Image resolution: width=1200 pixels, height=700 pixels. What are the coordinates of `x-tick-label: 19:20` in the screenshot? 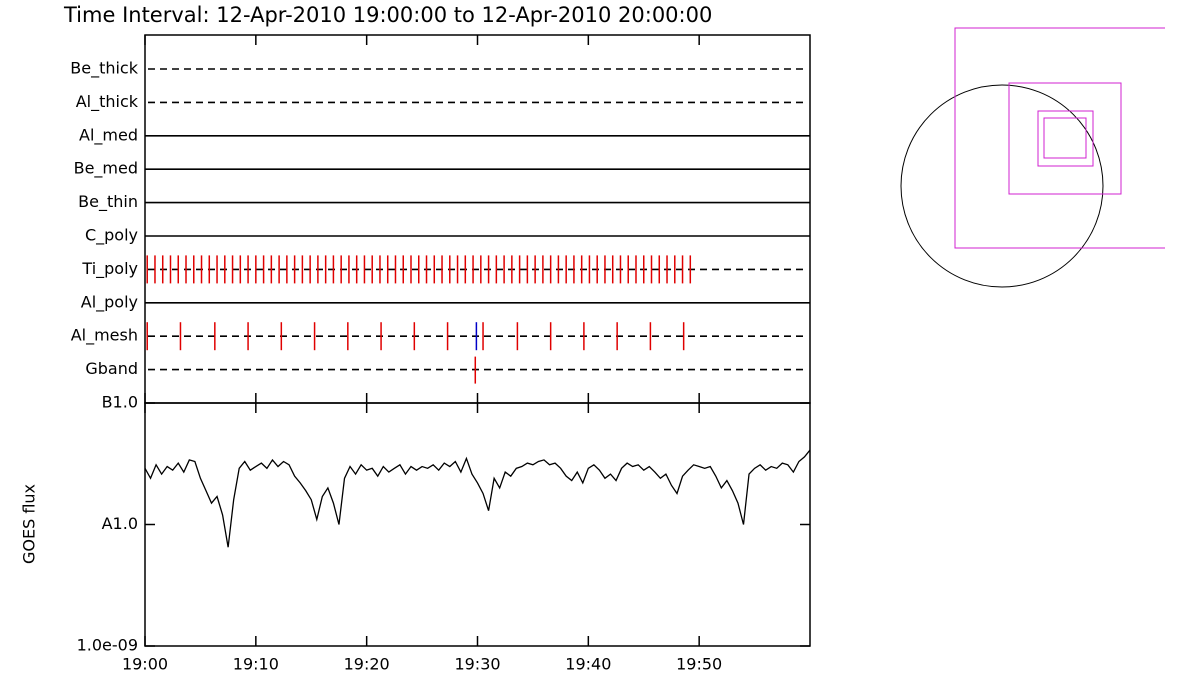 It's located at (367, 664).